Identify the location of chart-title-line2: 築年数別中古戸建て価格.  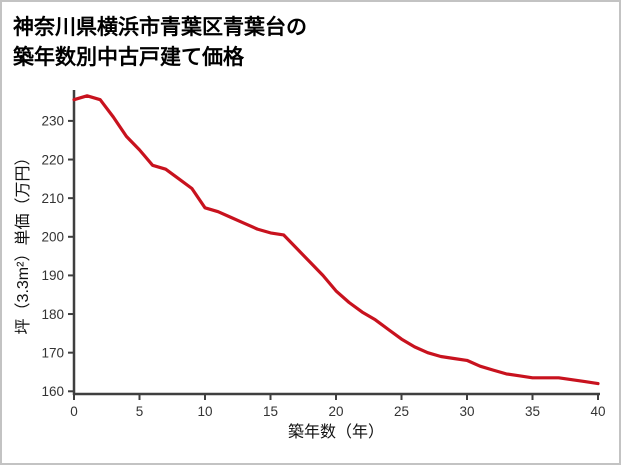
(128, 58).